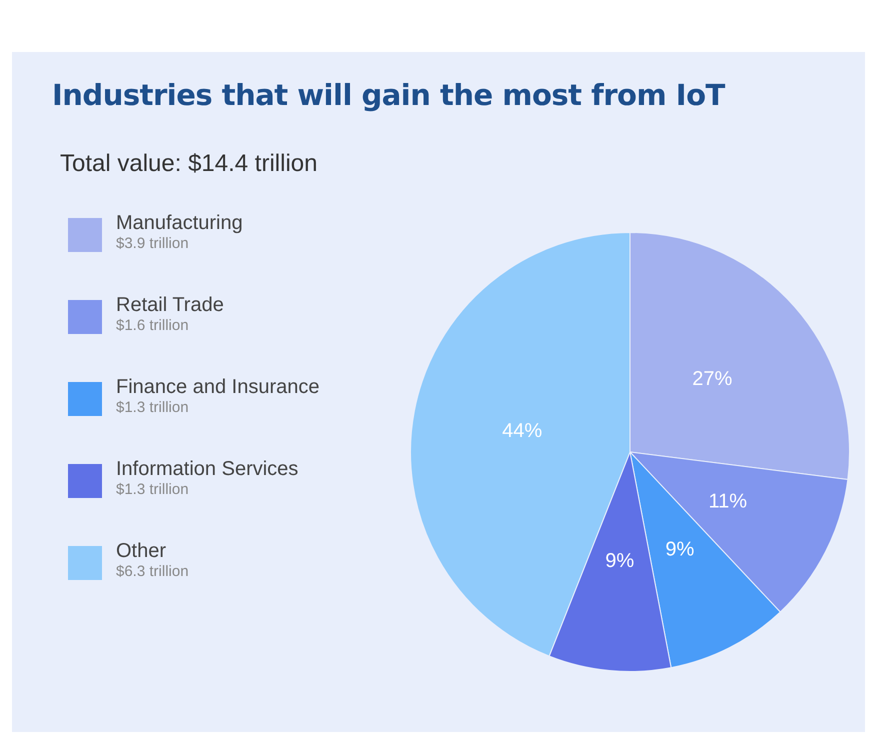 The height and width of the screenshot is (745, 877). Describe the element at coordinates (712, 379) in the screenshot. I see `data-label: 27%` at that location.